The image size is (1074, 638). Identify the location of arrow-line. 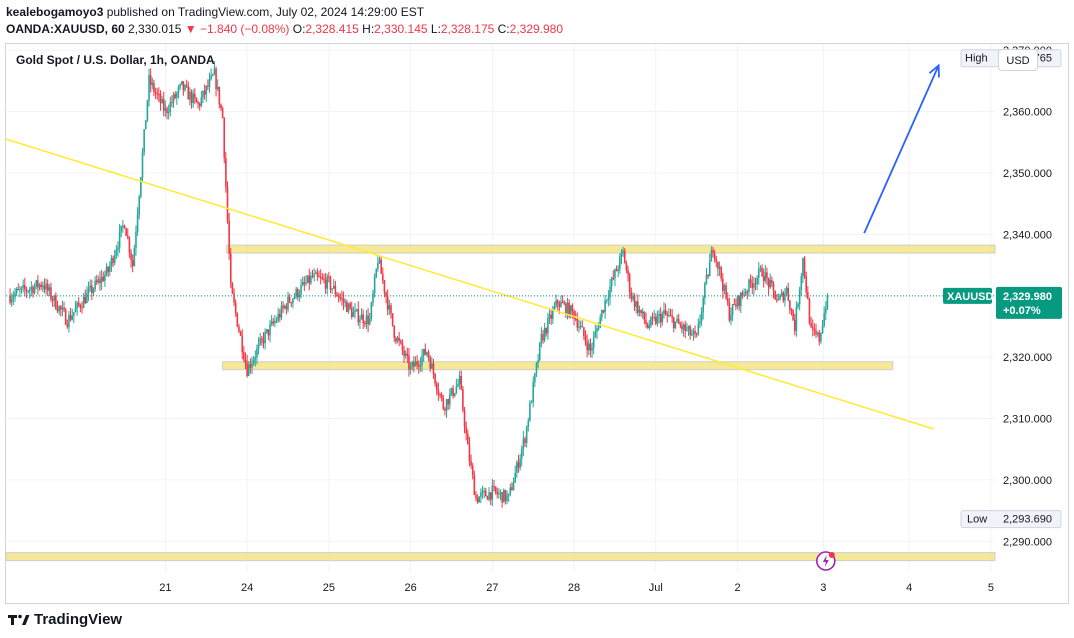
(901, 149).